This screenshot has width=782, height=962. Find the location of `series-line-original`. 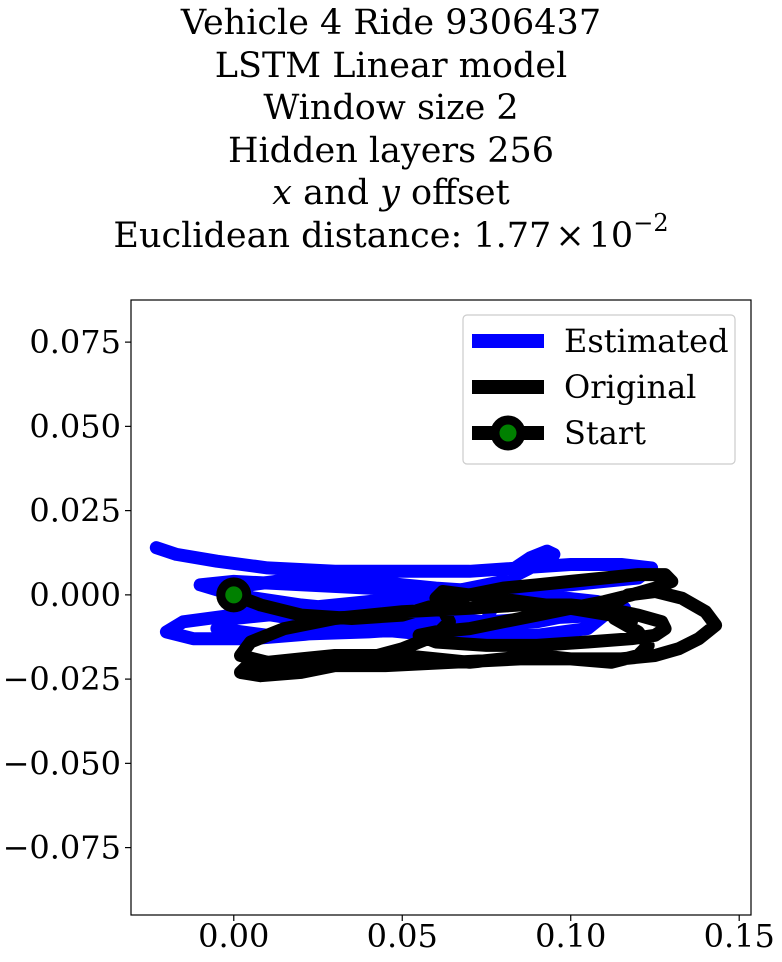

series-line-original is located at coordinates (475, 625).